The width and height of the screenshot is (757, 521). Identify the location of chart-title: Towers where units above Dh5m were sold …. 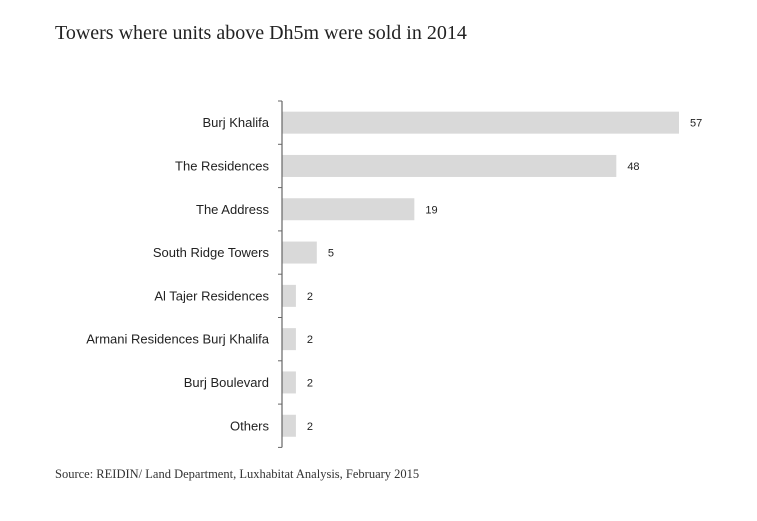
(261, 33).